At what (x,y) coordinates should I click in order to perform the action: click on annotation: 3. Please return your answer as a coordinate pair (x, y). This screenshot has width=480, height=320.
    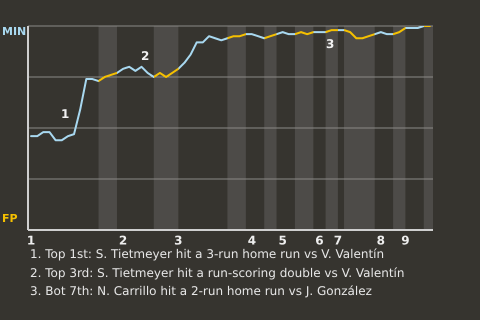
    Looking at the image, I should click on (330, 44).